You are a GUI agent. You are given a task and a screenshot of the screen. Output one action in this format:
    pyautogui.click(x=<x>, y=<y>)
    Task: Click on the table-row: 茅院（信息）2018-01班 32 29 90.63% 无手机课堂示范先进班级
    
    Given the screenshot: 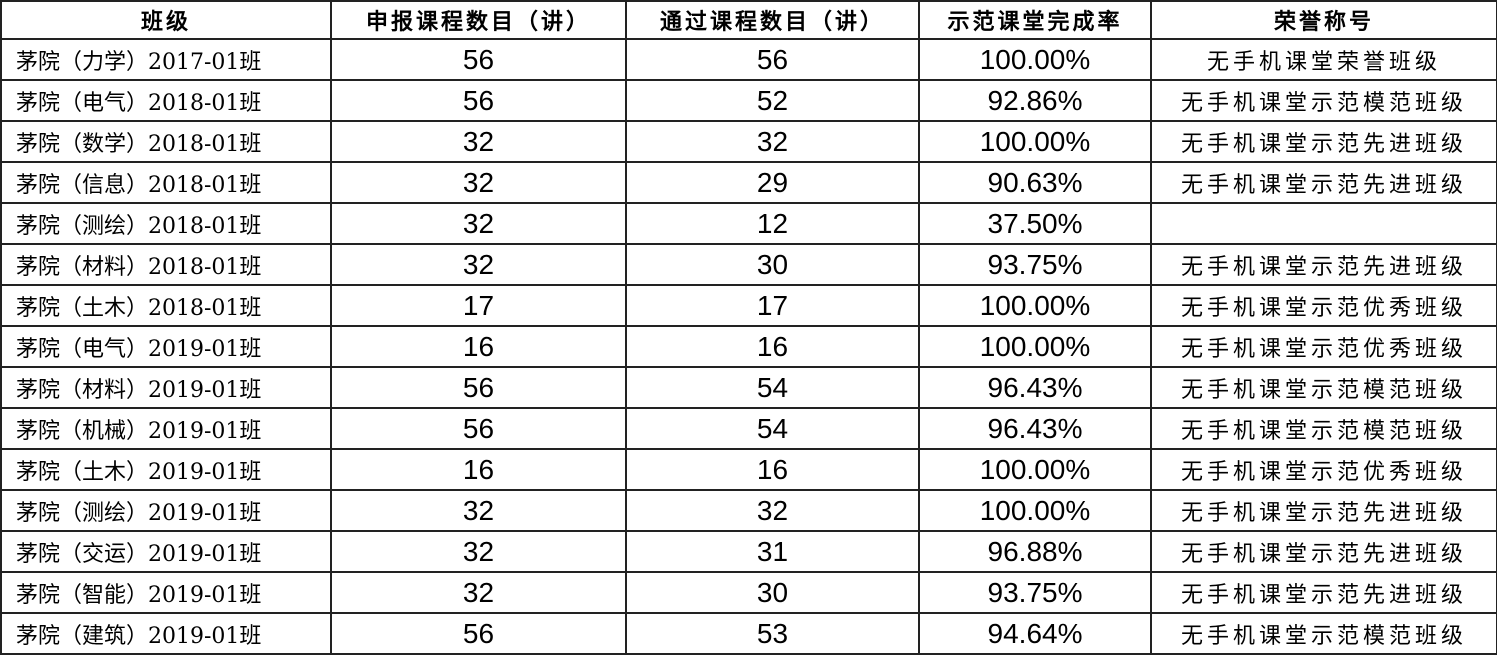 What is the action you would take?
    pyautogui.click(x=748, y=182)
    